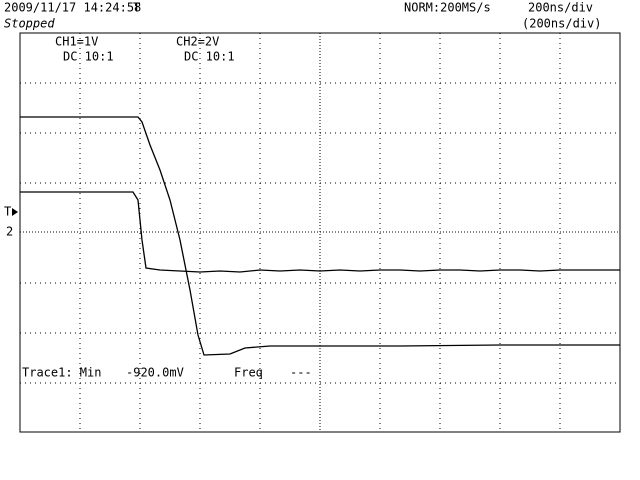  I want to click on trigger-arrow, so click(15, 212).